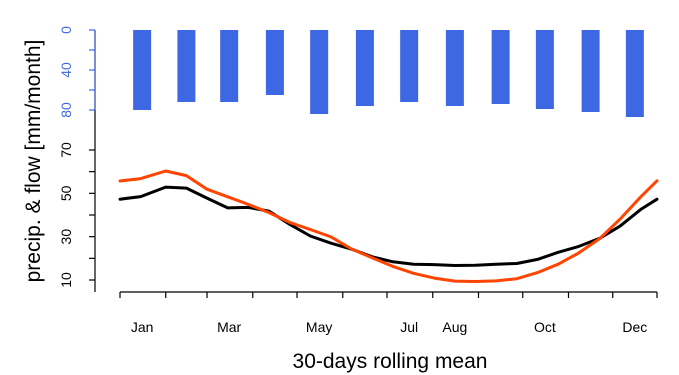 The image size is (679, 375). What do you see at coordinates (545, 327) in the screenshot?
I see `x-tick-label: Oct` at bounding box center [545, 327].